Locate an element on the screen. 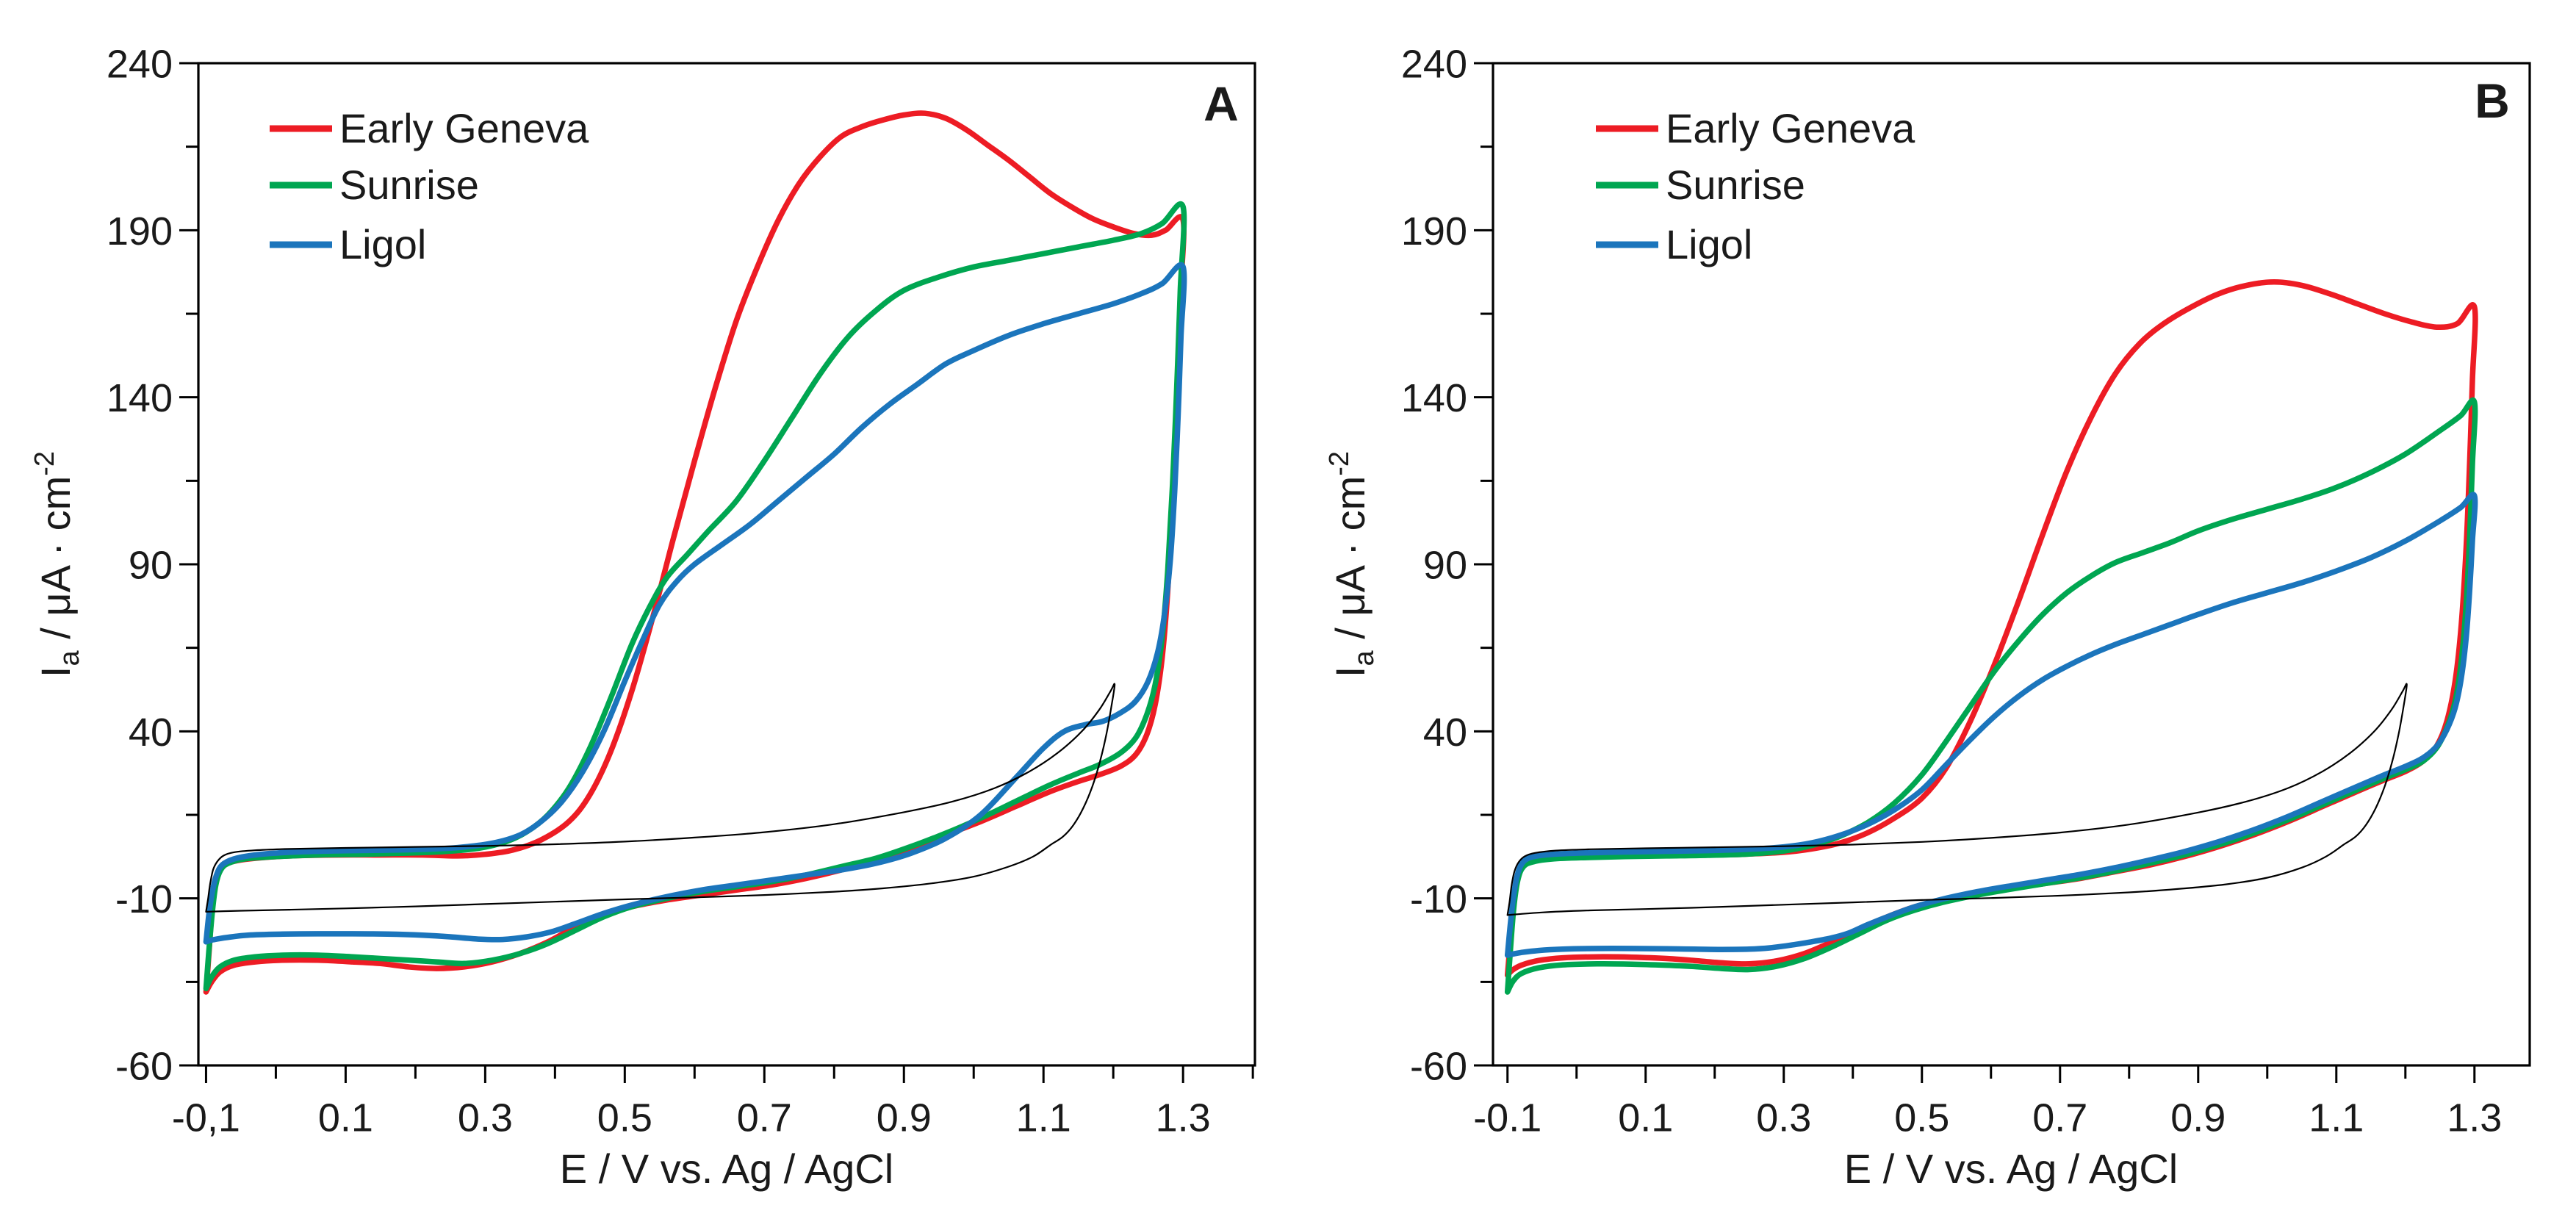  series-ligol-curve is located at coordinates (1991, 725).